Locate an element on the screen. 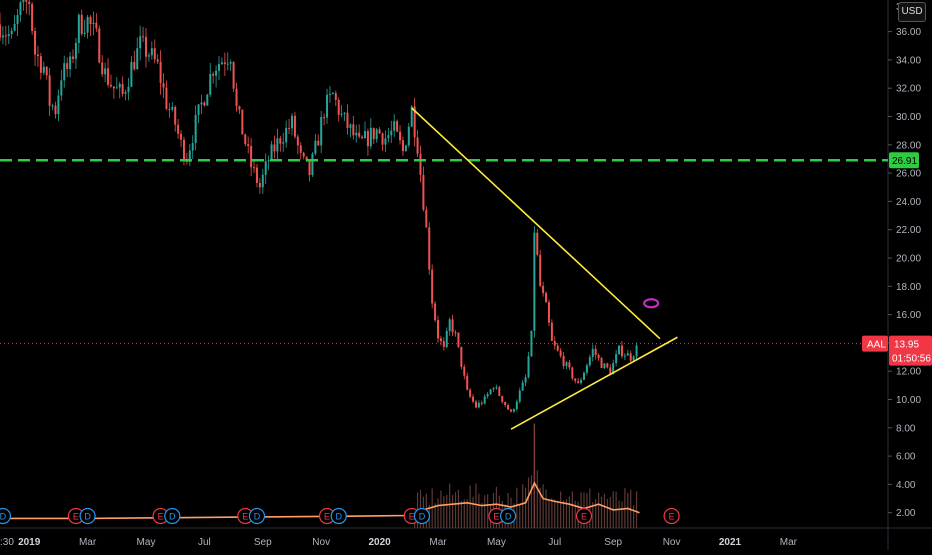 This screenshot has width=932, height=555. price-tick-label: 36.00 is located at coordinates (908, 32).